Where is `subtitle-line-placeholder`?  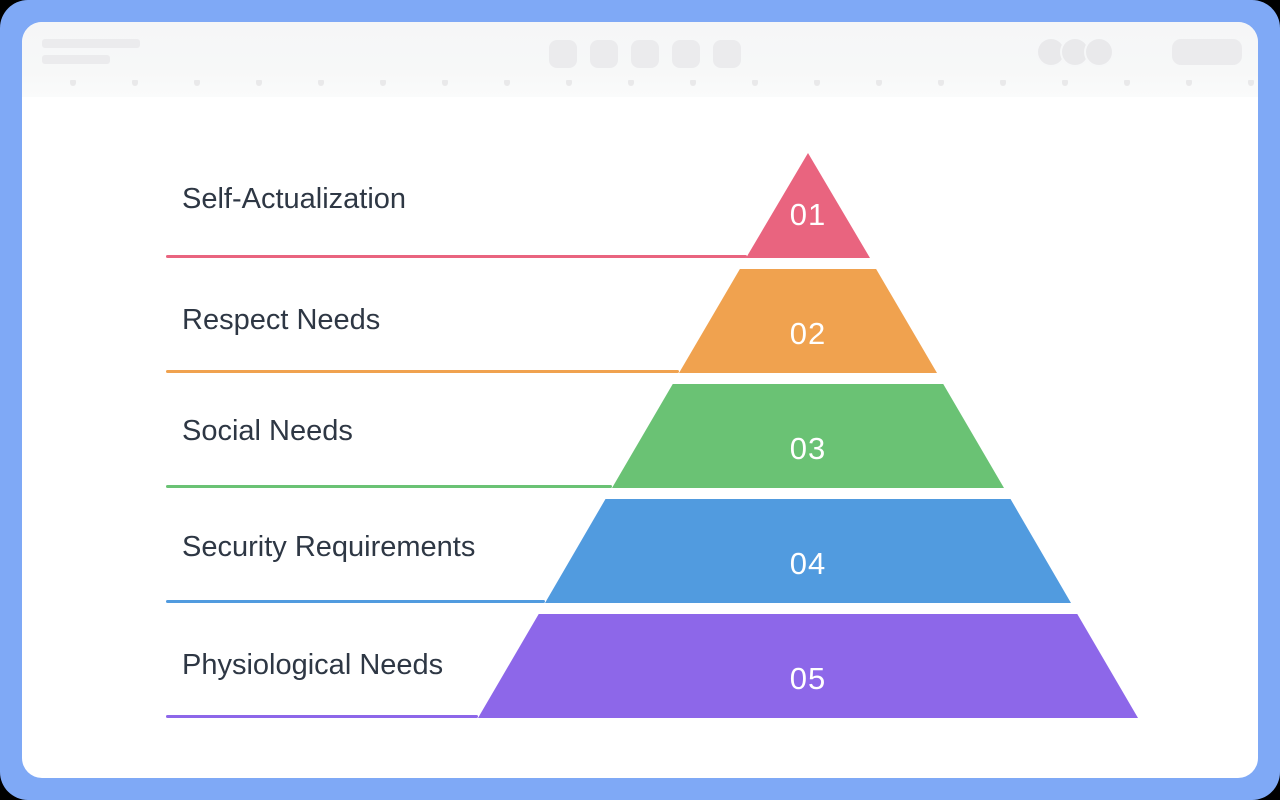
subtitle-line-placeholder is located at coordinates (76, 59).